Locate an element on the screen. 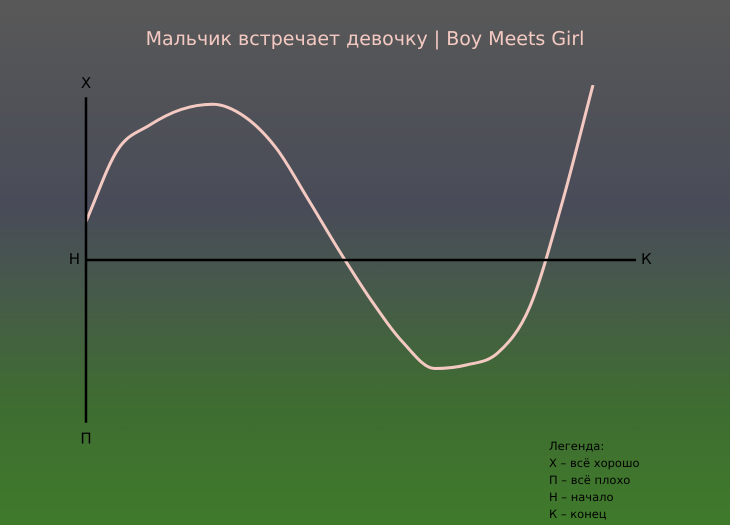 The height and width of the screenshot is (525, 730). text: К – конец is located at coordinates (578, 514).